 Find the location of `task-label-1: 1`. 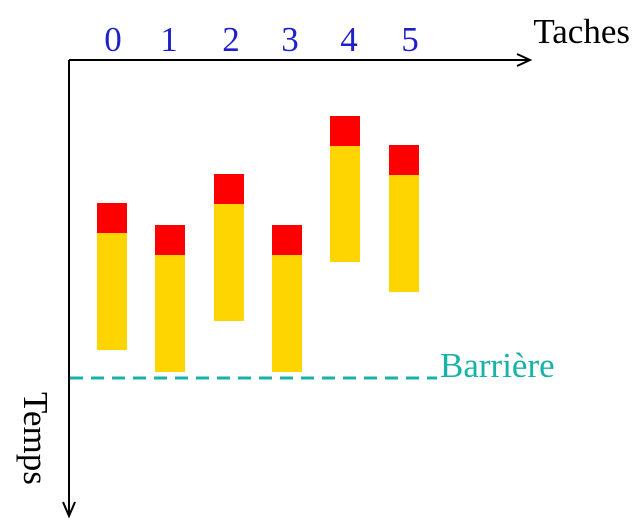

task-label-1: 1 is located at coordinates (169, 39).